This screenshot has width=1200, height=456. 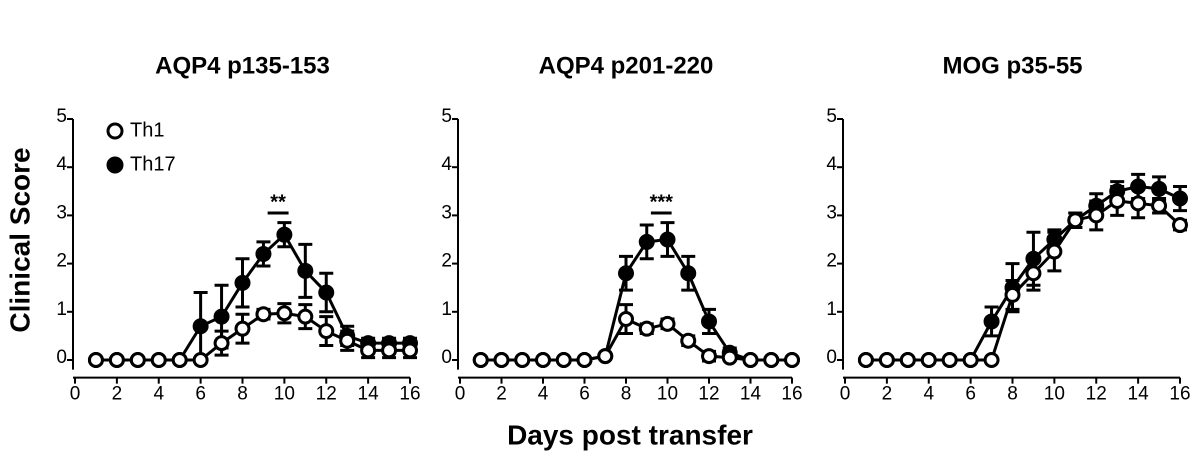 I want to click on significance-label: ***, so click(x=662, y=202).